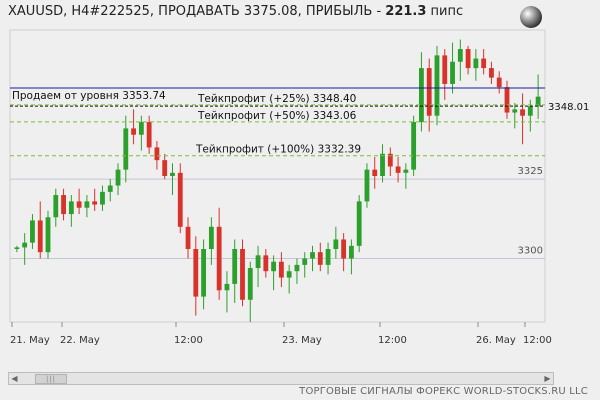  Describe the element at coordinates (89, 96) in the screenshot. I see `sell-level-label: Продаем от уровня 3353.74` at that location.